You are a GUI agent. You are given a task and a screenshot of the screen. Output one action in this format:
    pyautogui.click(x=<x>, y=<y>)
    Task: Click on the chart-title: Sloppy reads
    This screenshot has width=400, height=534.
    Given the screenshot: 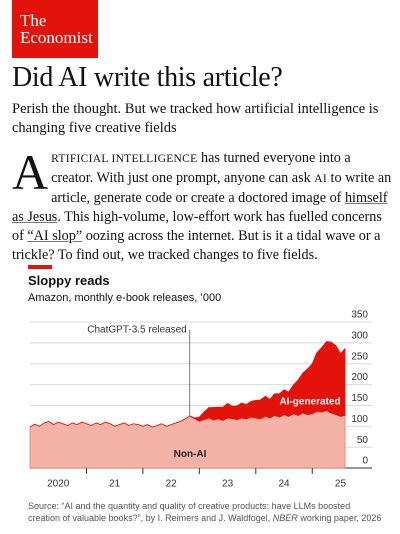 What is the action you would take?
    pyautogui.click(x=69, y=280)
    